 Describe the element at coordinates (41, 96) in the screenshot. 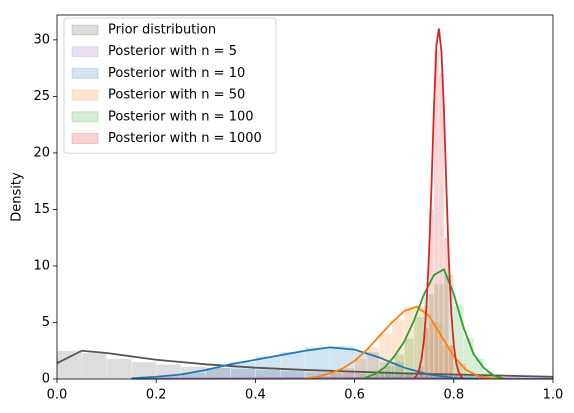

I see `y-tick-label: 25` at that location.